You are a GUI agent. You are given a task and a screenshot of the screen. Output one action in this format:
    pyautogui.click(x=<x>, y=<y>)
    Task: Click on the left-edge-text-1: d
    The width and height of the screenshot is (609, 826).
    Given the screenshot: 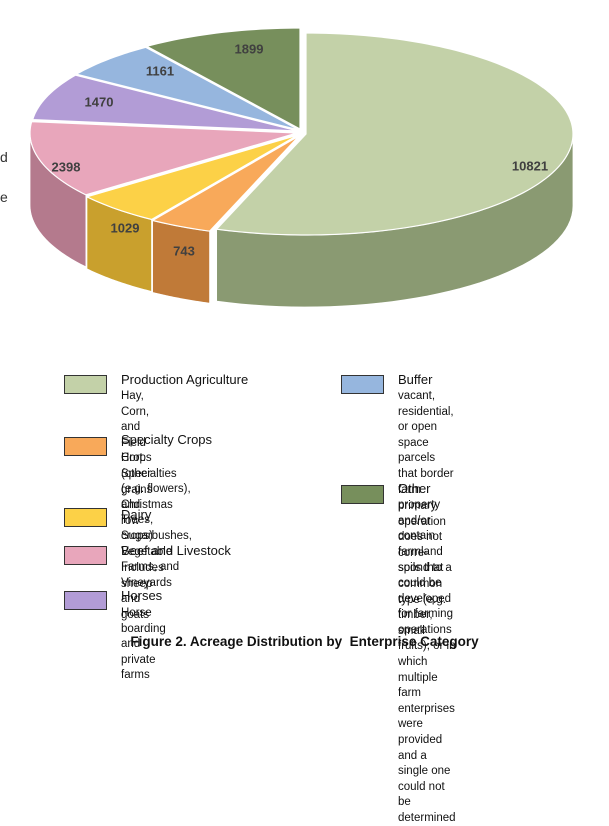 What is the action you would take?
    pyautogui.click(x=4, y=157)
    